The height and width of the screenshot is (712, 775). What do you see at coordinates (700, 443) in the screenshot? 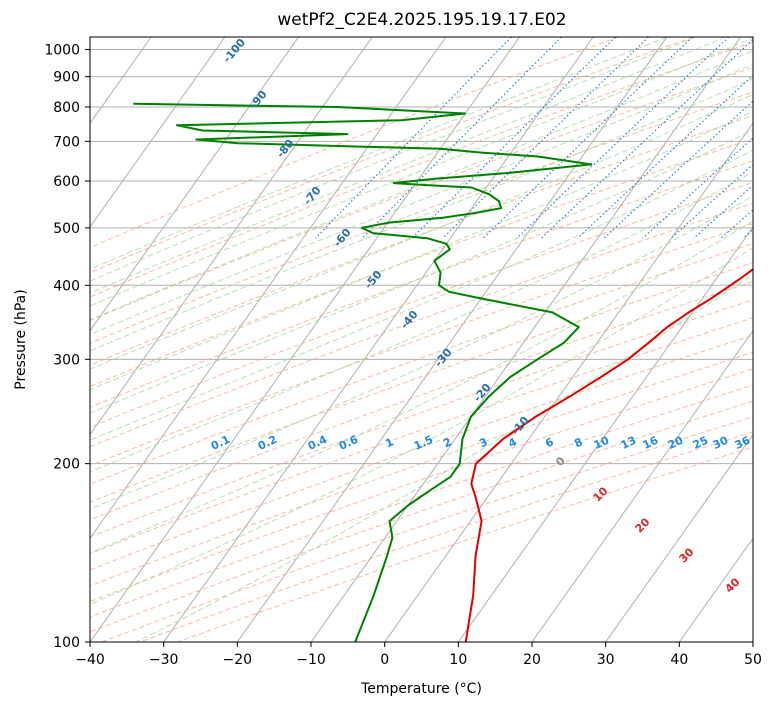
I see `mixing-ratio-label: 25` at bounding box center [700, 443].